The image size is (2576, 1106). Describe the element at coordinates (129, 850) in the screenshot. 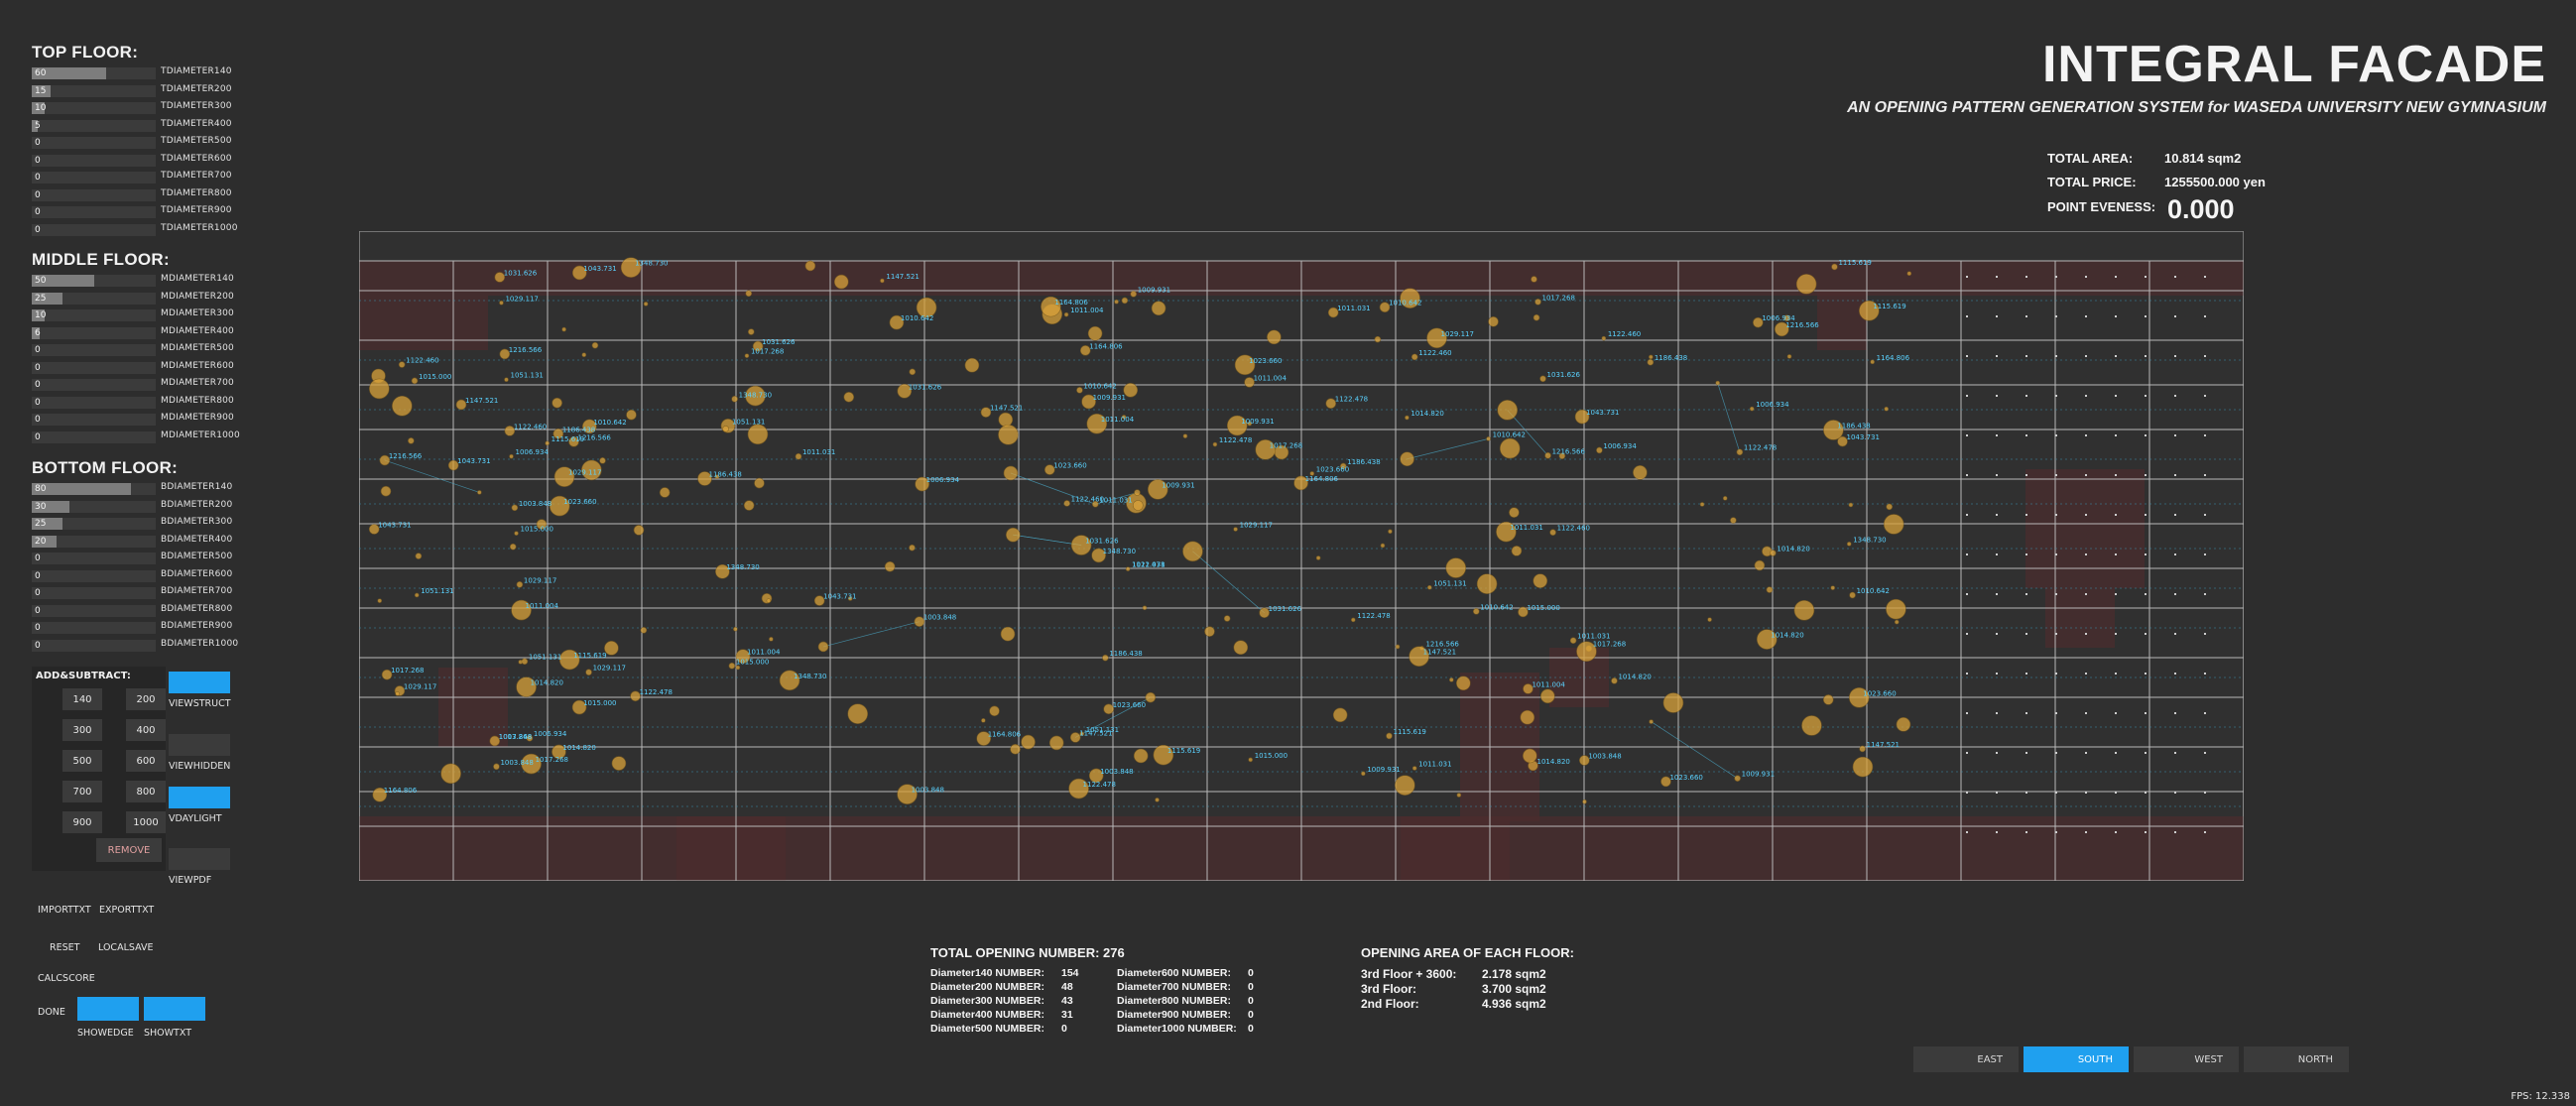

I see `remove-button: REMOVE` at that location.